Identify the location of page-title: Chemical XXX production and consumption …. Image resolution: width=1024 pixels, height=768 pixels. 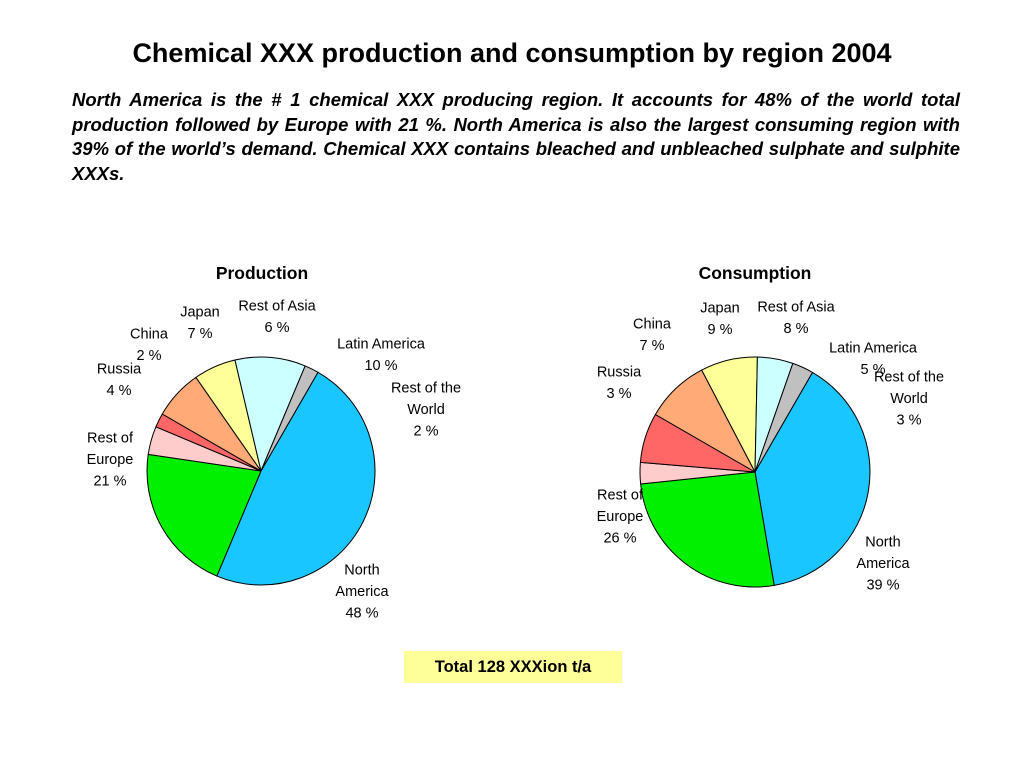
(512, 53).